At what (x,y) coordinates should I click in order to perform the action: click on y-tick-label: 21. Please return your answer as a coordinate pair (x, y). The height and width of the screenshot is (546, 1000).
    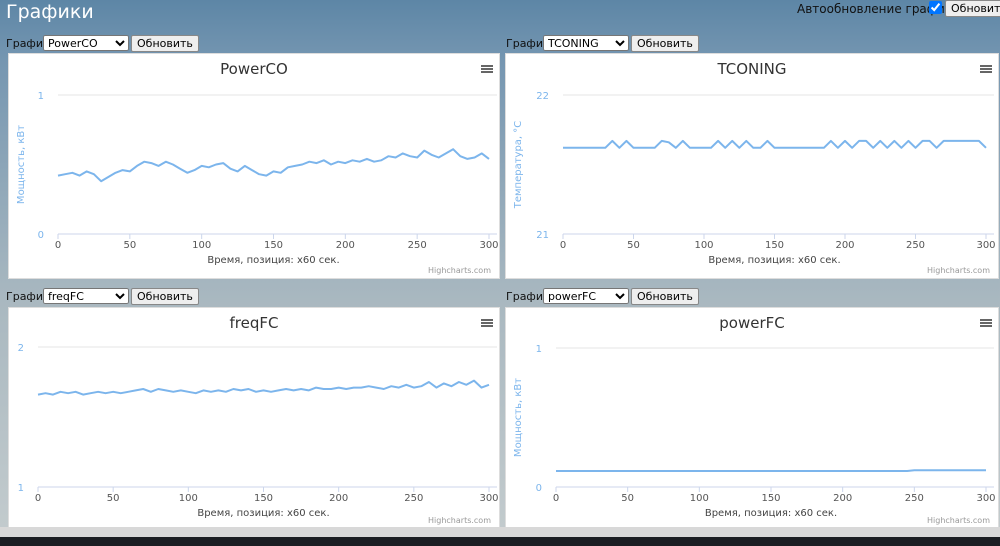
    Looking at the image, I should click on (542, 235).